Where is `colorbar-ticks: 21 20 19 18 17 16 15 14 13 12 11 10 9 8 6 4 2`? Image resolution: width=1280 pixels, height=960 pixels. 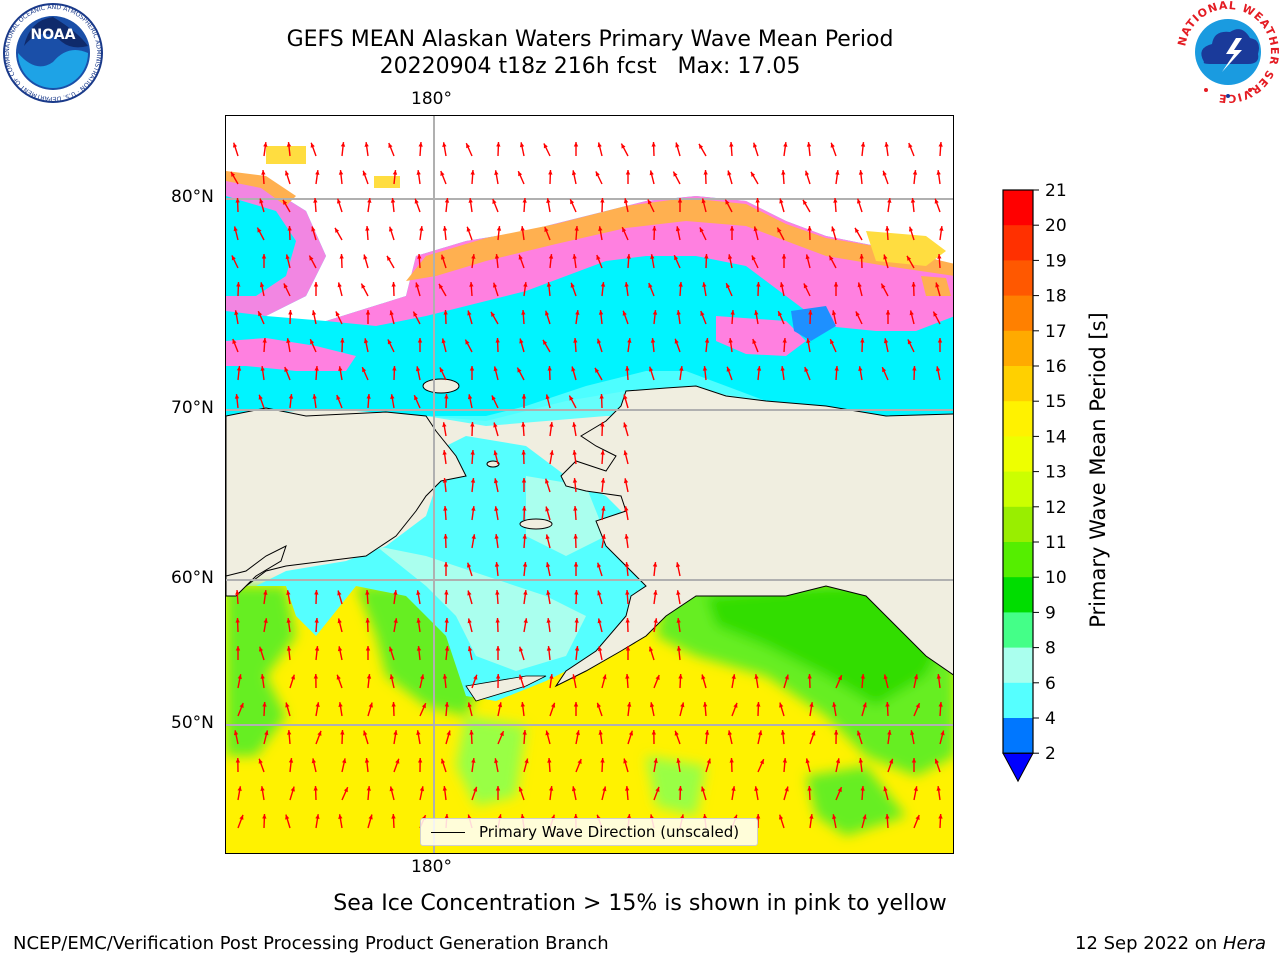 colorbar-ticks: 21 20 19 18 17 16 15 14 13 12 11 10 9 8 6 4 2 is located at coordinates (1050, 472).